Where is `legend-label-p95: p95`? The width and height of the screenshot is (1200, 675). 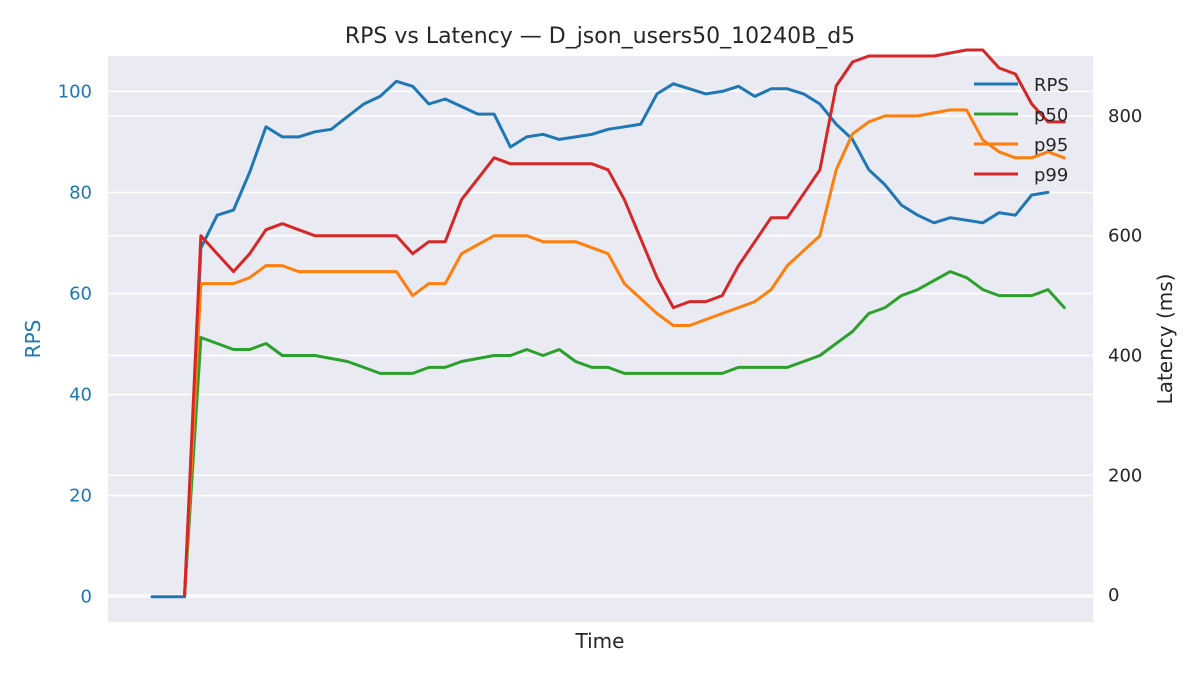
legend-label-p95: p95 is located at coordinates (1051, 145).